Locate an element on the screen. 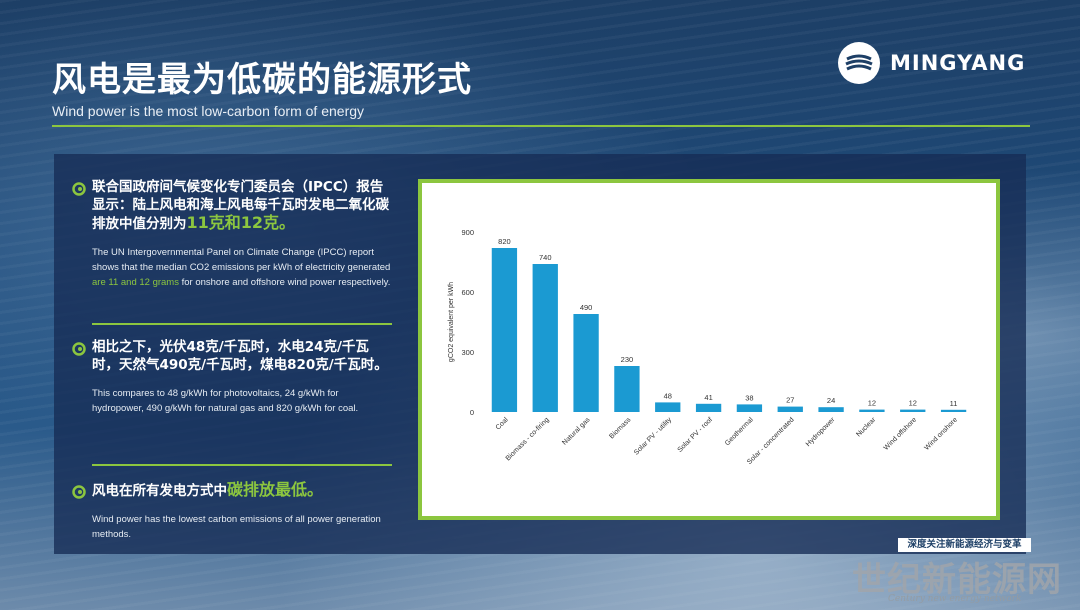 The width and height of the screenshot is (1080, 610). x-tick-label: Natural gas is located at coordinates (576, 431).